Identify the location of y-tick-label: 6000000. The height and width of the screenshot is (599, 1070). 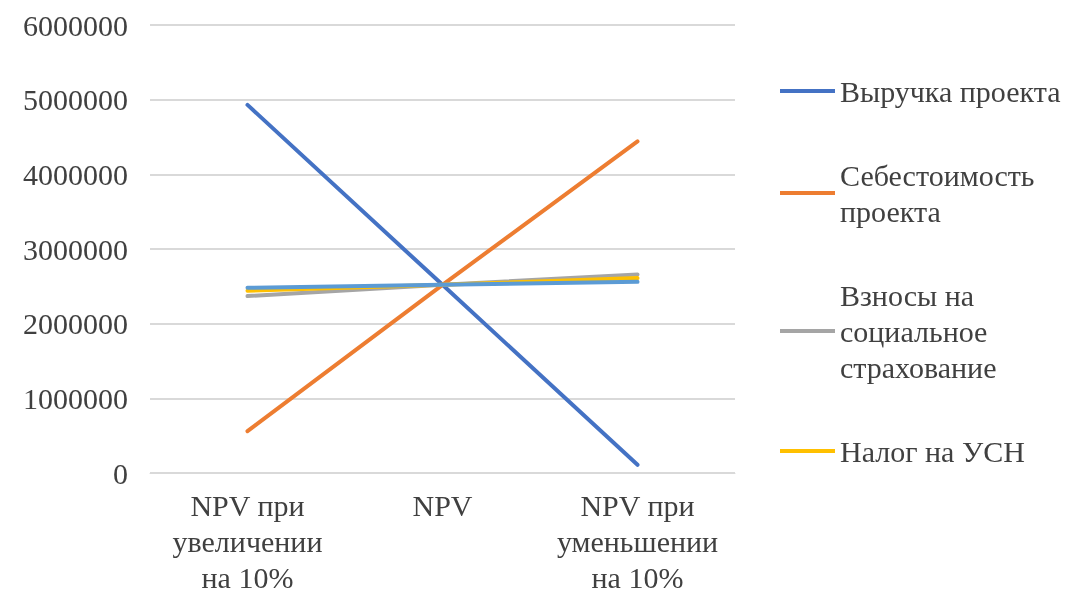
(75, 25).